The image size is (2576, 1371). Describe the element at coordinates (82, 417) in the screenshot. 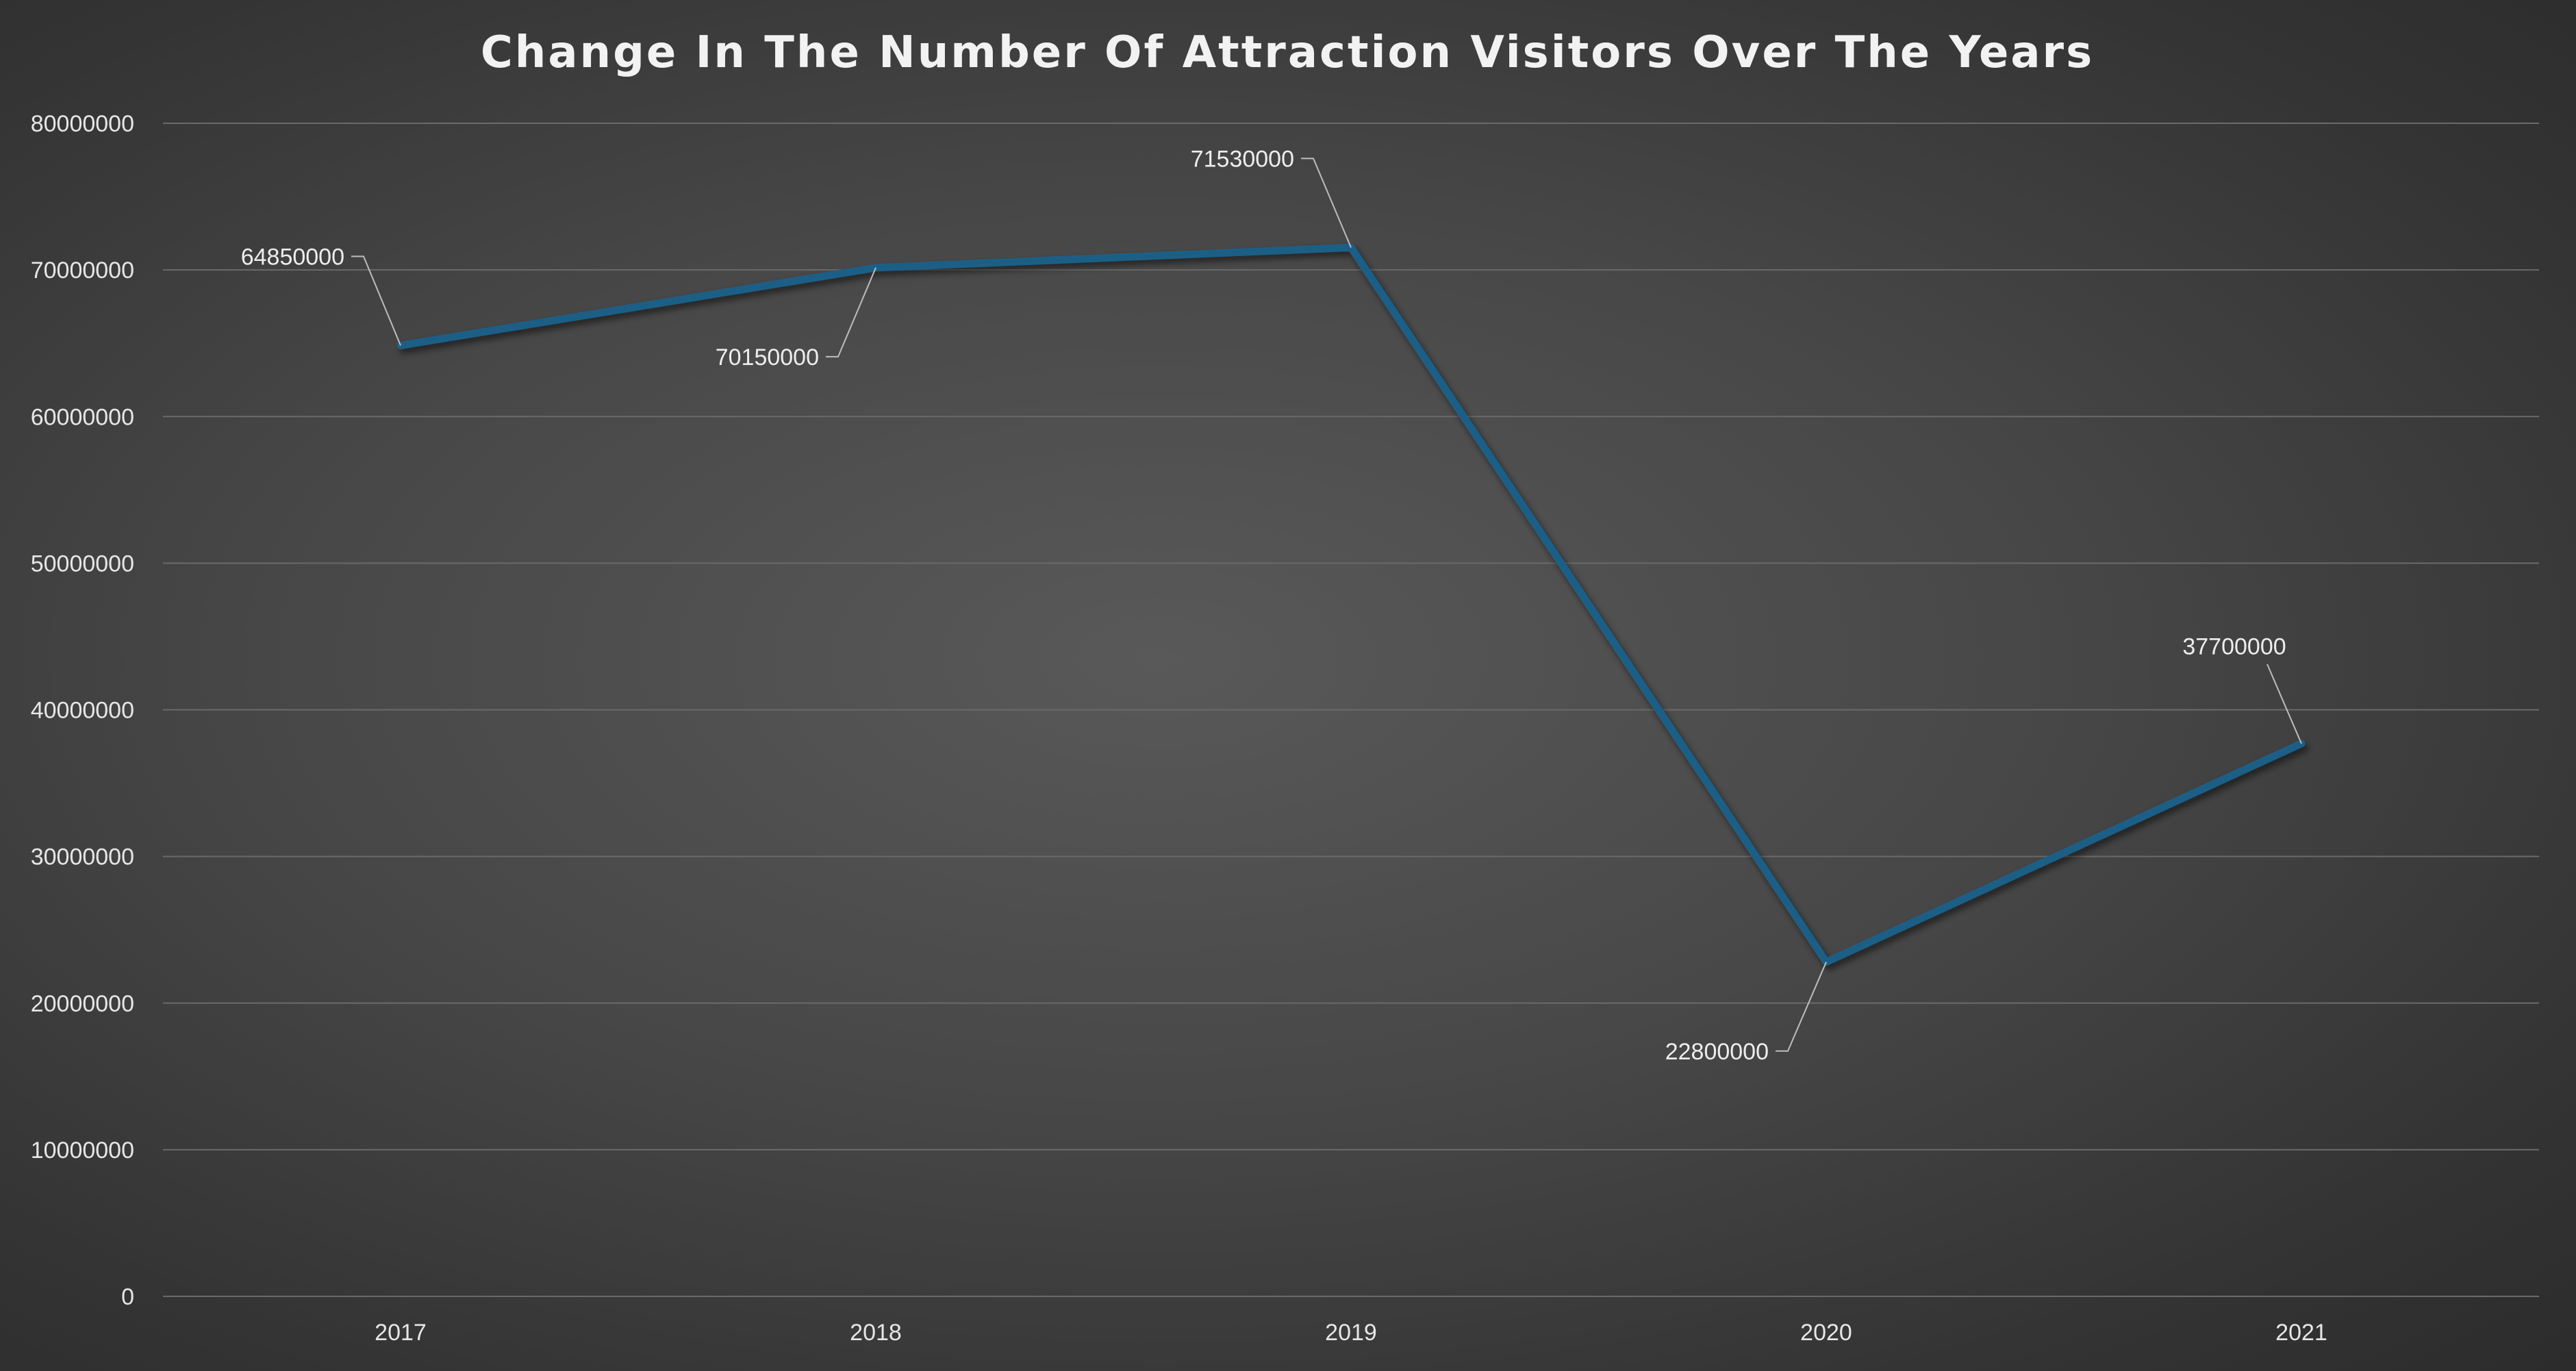

I see `y-tick-label: 60000000` at that location.